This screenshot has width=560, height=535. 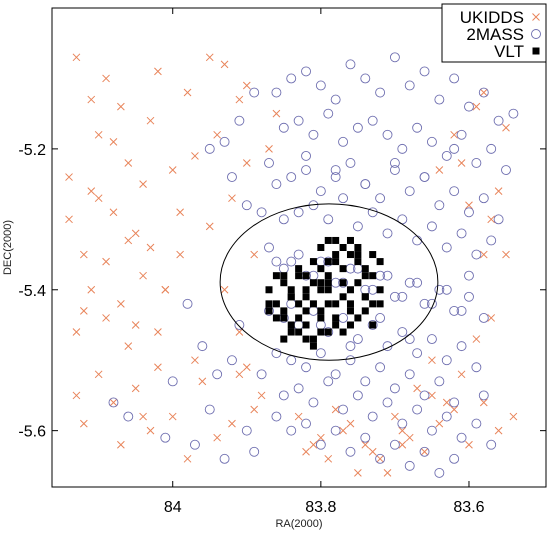 What do you see at coordinates (536, 51) in the screenshot?
I see `legend-marker-vlt` at bounding box center [536, 51].